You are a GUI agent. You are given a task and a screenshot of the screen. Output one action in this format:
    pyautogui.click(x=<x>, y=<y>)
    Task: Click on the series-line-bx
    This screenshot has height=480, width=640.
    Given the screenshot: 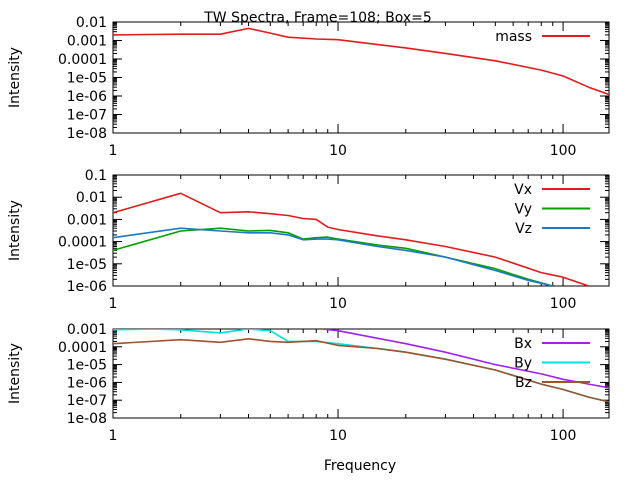 What is the action you would take?
    pyautogui.click(x=465, y=359)
    